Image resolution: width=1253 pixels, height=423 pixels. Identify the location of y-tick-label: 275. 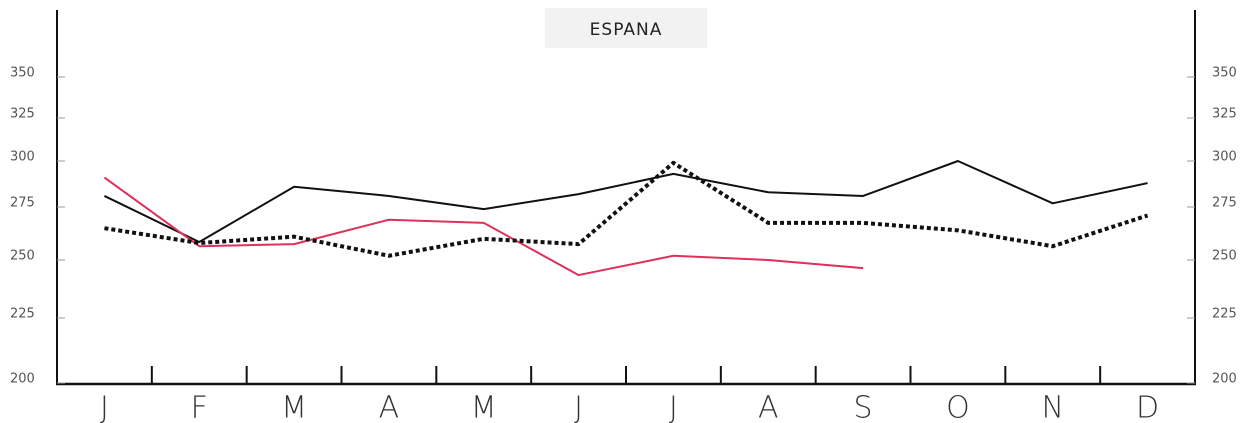
(22, 203).